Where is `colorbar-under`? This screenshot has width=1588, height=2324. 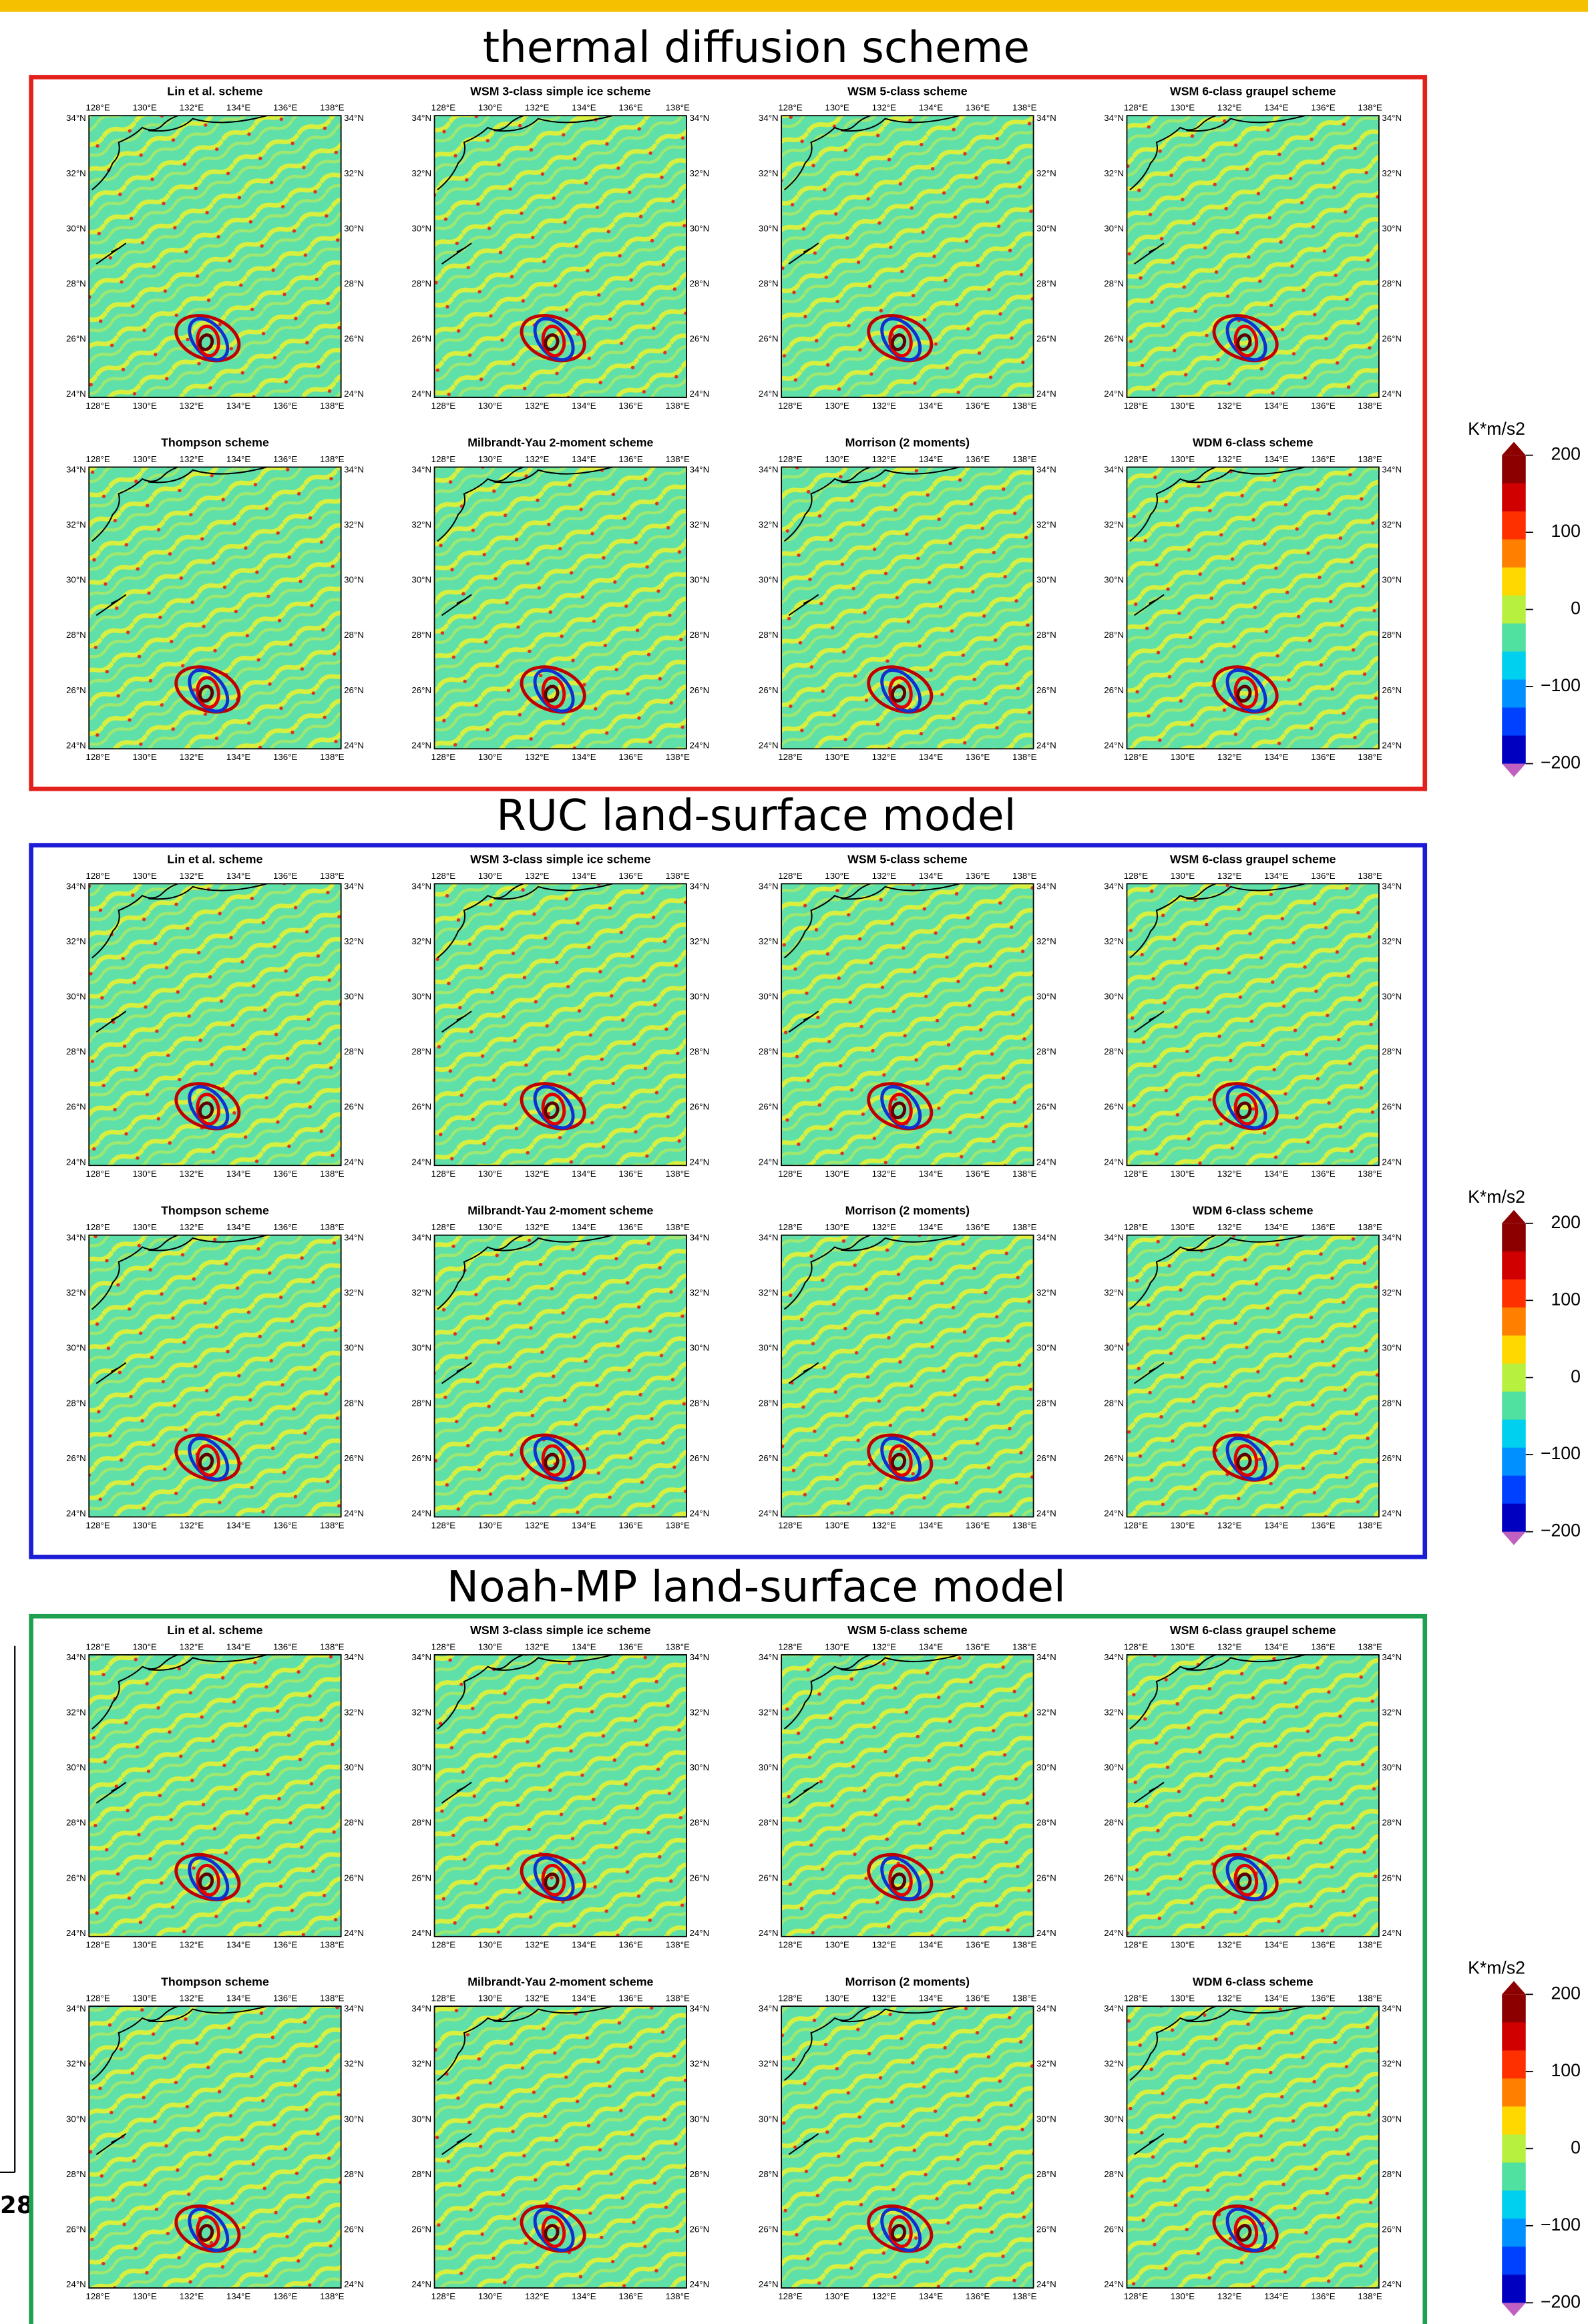
colorbar-under is located at coordinates (1514, 770).